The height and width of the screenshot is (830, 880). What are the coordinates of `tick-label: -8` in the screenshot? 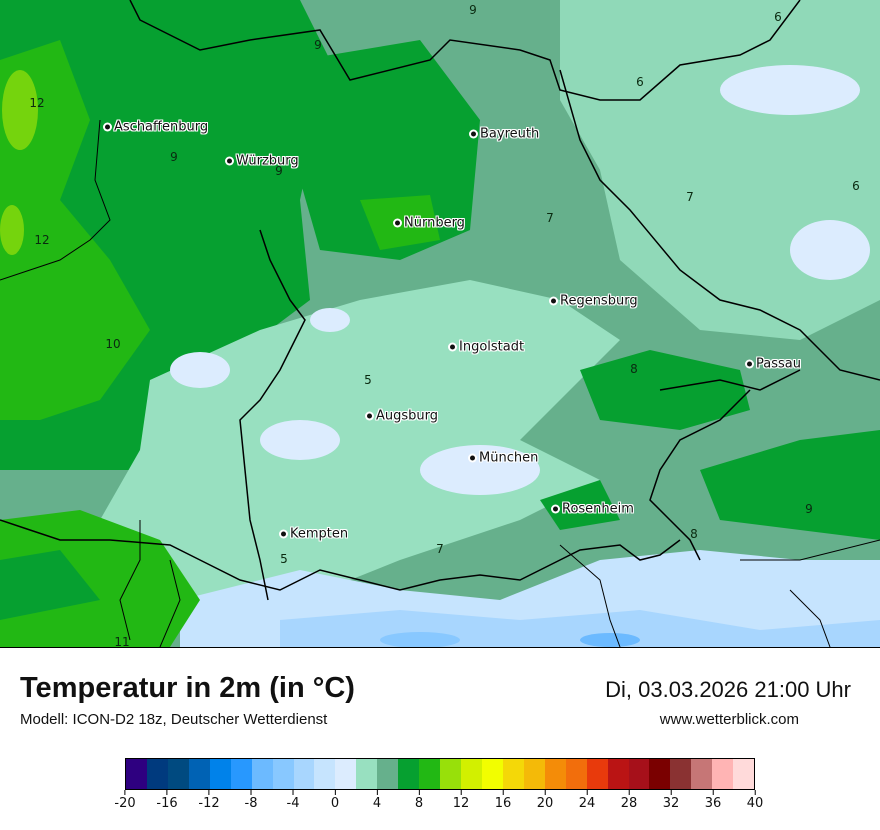 It's located at (251, 803).